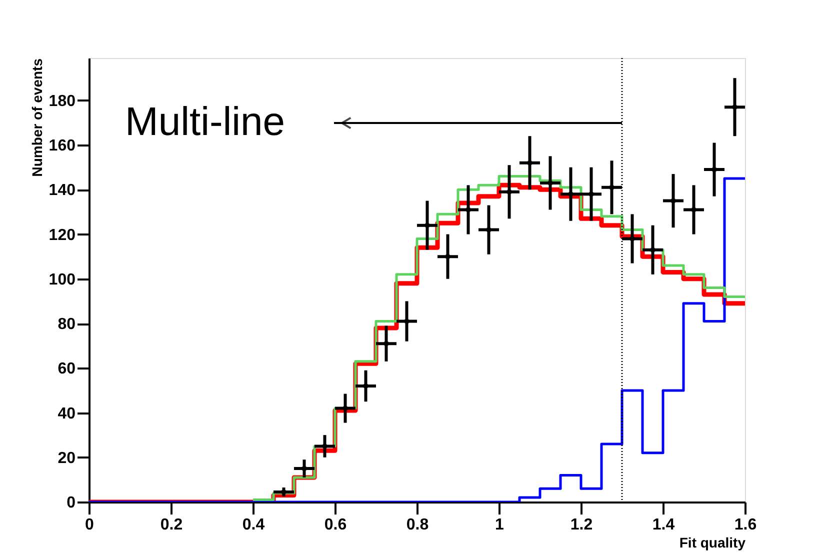 This screenshot has width=819, height=555. Describe the element at coordinates (67, 369) in the screenshot. I see `y-tick-label: 60` at that location.